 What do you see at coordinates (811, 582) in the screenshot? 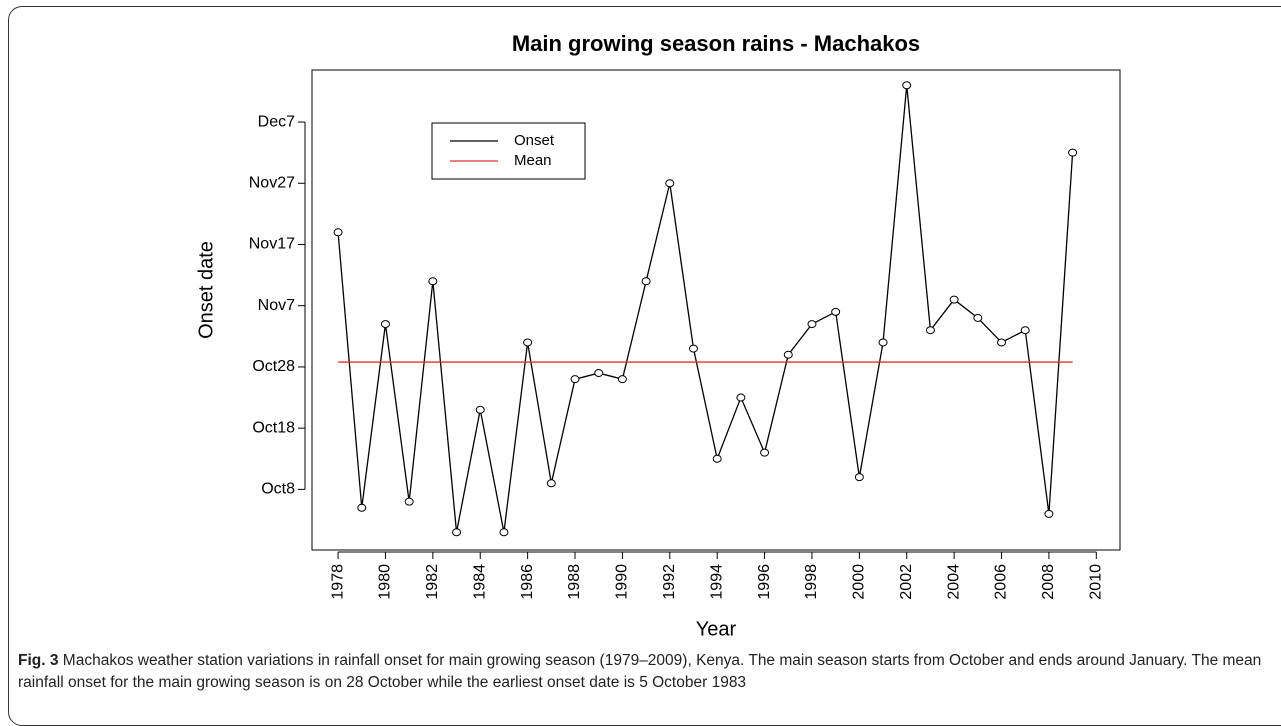
I see `x-tick-label: 1998` at bounding box center [811, 582].